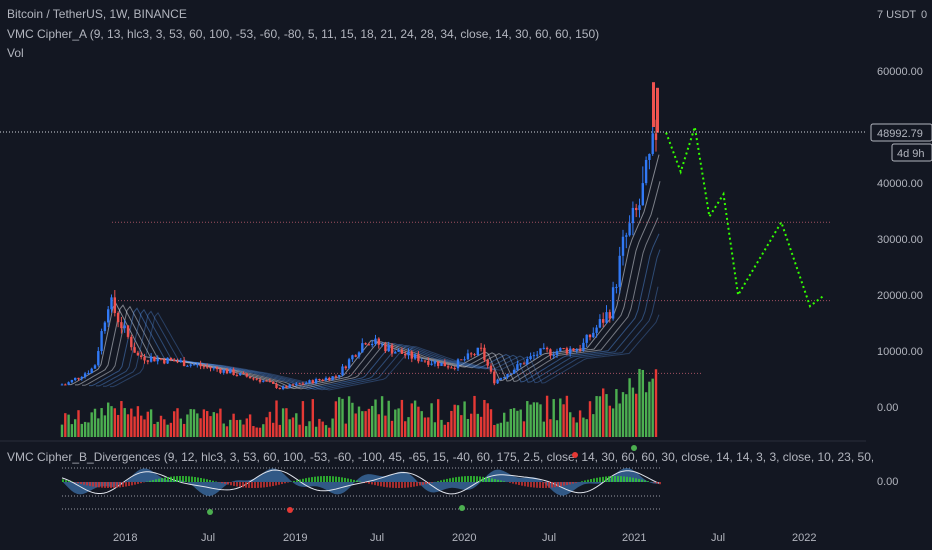 The height and width of the screenshot is (550, 932). I want to click on price-tick-30000: 30000.00, so click(900, 240).